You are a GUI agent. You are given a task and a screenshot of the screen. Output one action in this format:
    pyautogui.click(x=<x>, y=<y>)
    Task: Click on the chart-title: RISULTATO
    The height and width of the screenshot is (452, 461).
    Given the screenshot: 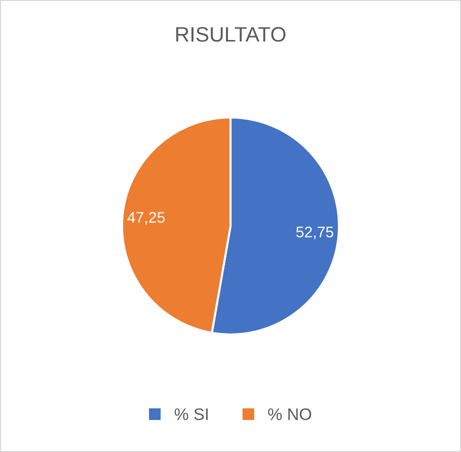 What is the action you would take?
    pyautogui.click(x=231, y=34)
    